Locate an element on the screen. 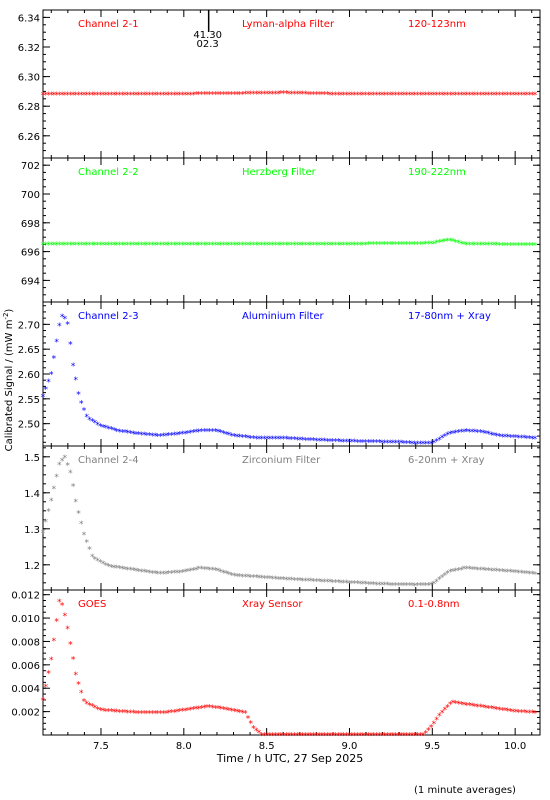  y-tick-label: 0.012 is located at coordinates (25, 596).